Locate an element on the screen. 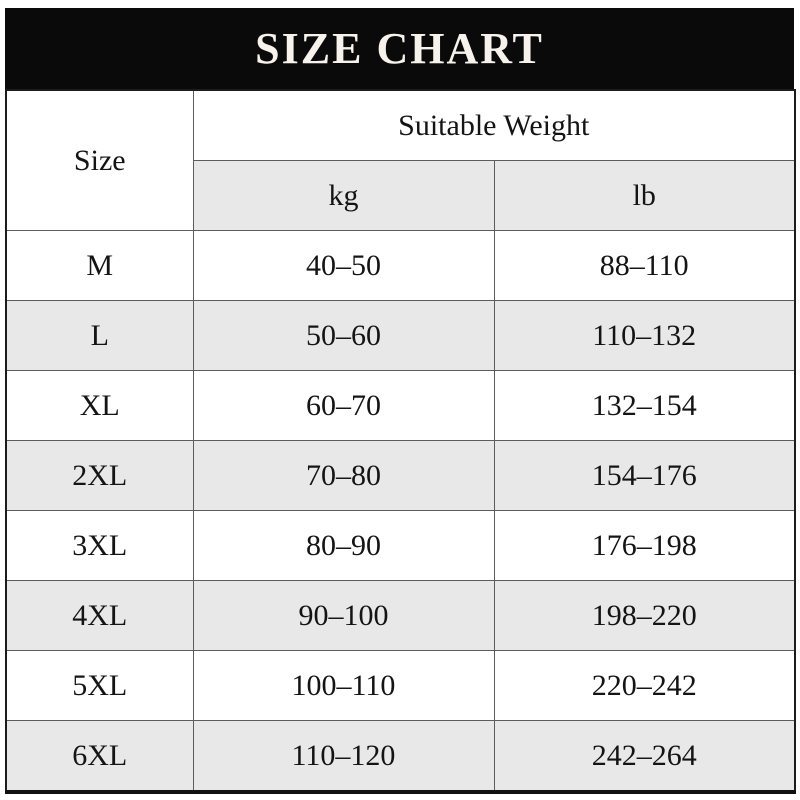 This screenshot has width=800, height=800. kg-cell: 50–60 is located at coordinates (343, 335).